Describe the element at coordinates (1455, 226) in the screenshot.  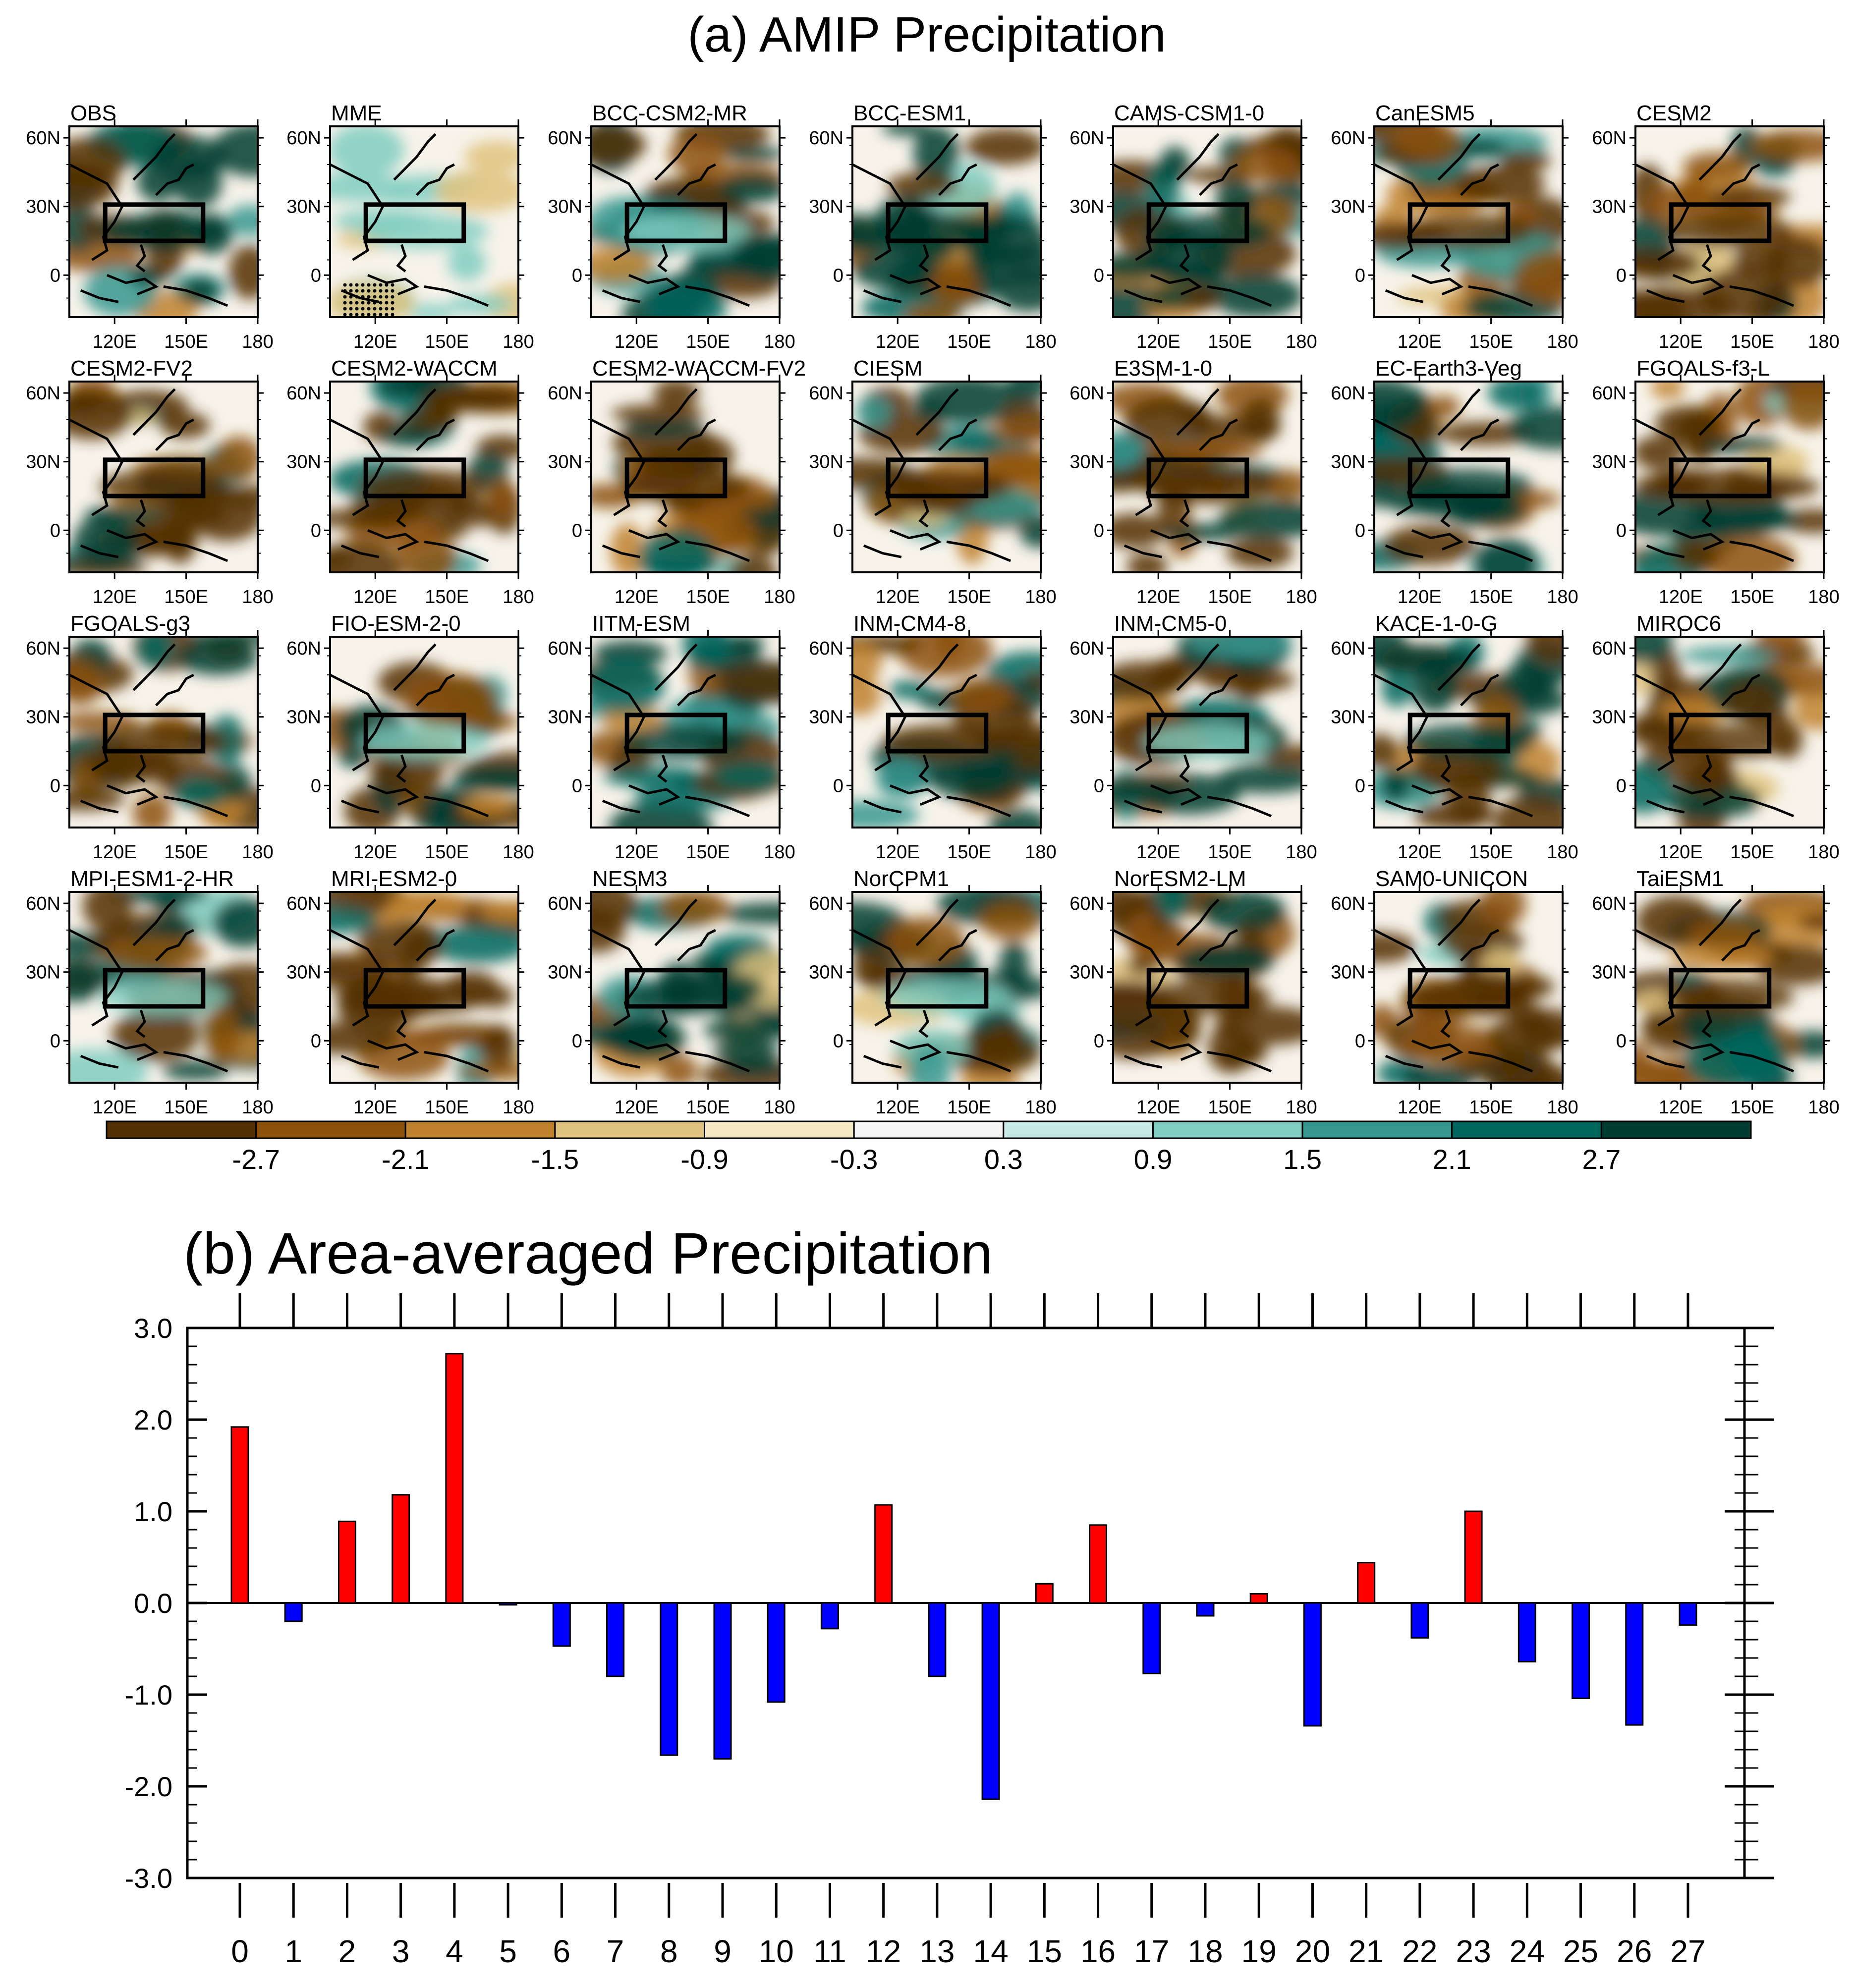
I see `map-panel: 60N 30N 0 120E 150E 180 CanESM5` at that location.